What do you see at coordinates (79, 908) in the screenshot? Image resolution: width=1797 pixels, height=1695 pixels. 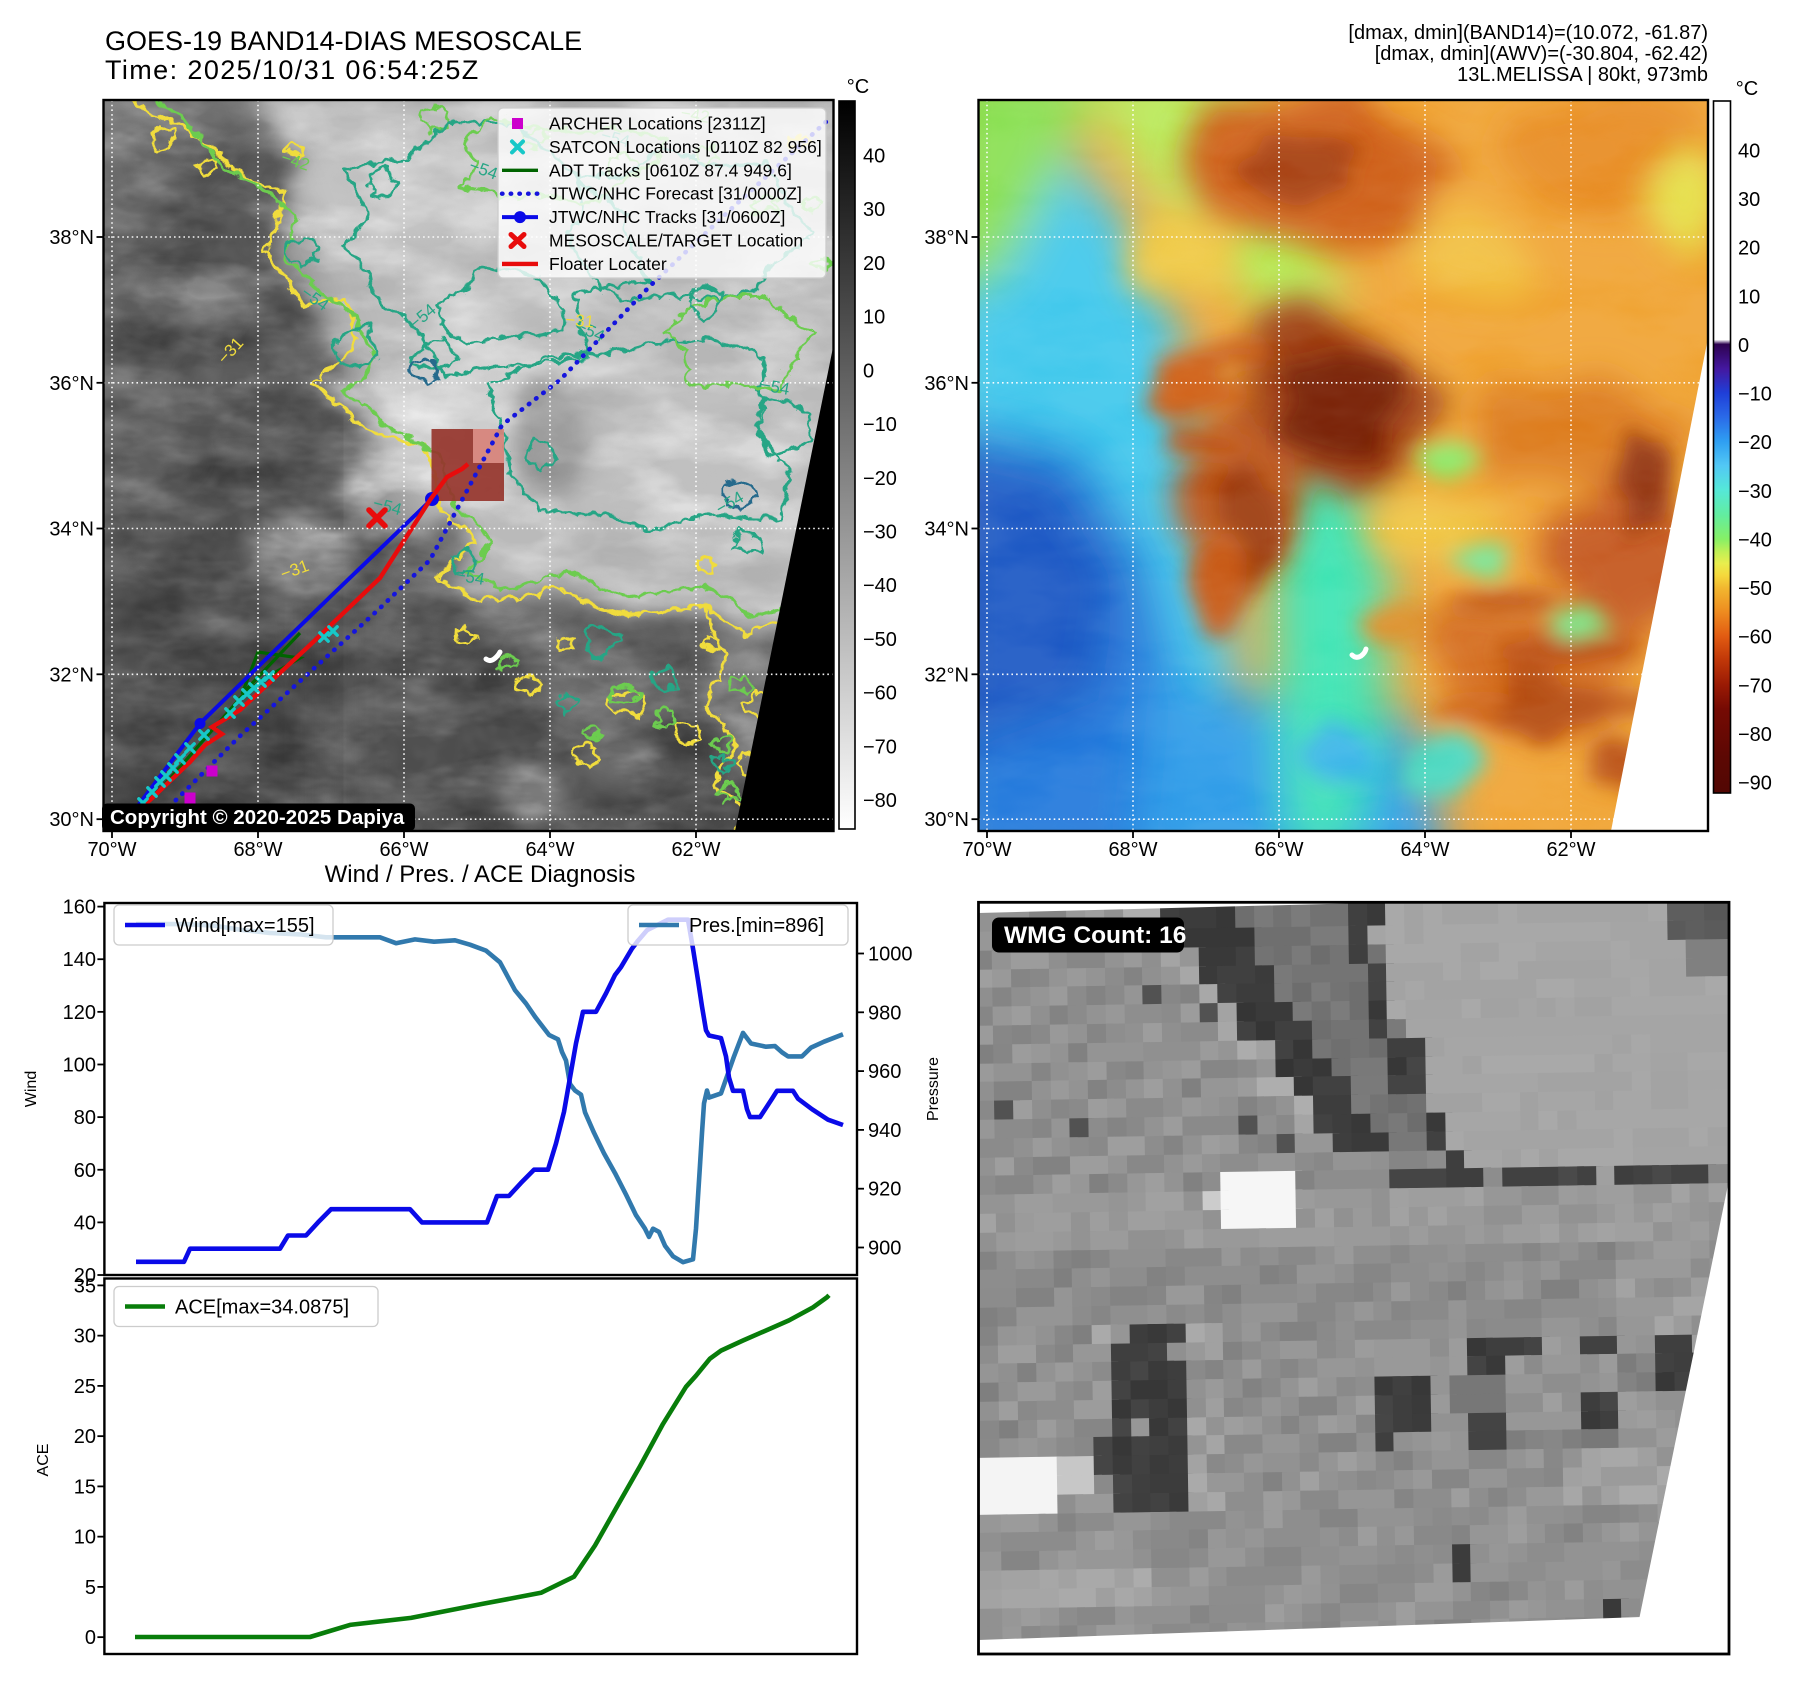 I see `svg-text: 160` at bounding box center [79, 908].